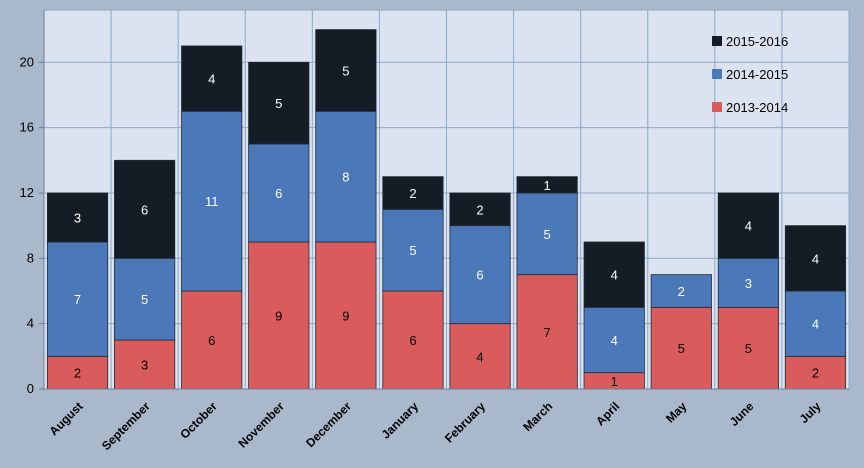  I want to click on x-tick-label: February, so click(465, 422).